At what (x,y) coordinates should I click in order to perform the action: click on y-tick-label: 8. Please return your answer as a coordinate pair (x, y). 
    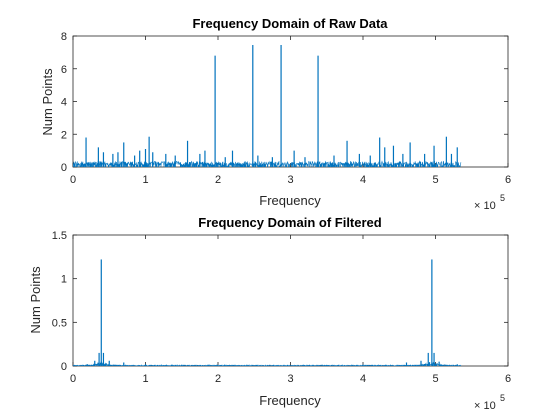
    Looking at the image, I should click on (64, 37).